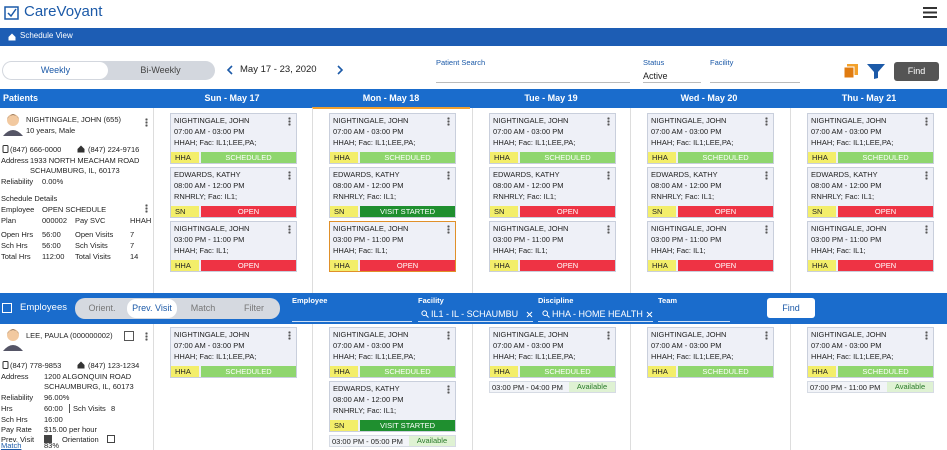 The image size is (947, 450). I want to click on prev-week, so click(230, 70).